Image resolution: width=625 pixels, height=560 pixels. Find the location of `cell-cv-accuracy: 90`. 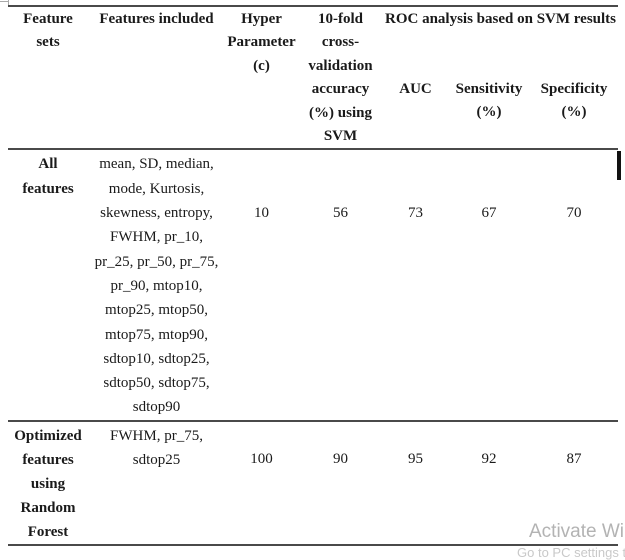

cell-cv-accuracy: 90 is located at coordinates (340, 458).